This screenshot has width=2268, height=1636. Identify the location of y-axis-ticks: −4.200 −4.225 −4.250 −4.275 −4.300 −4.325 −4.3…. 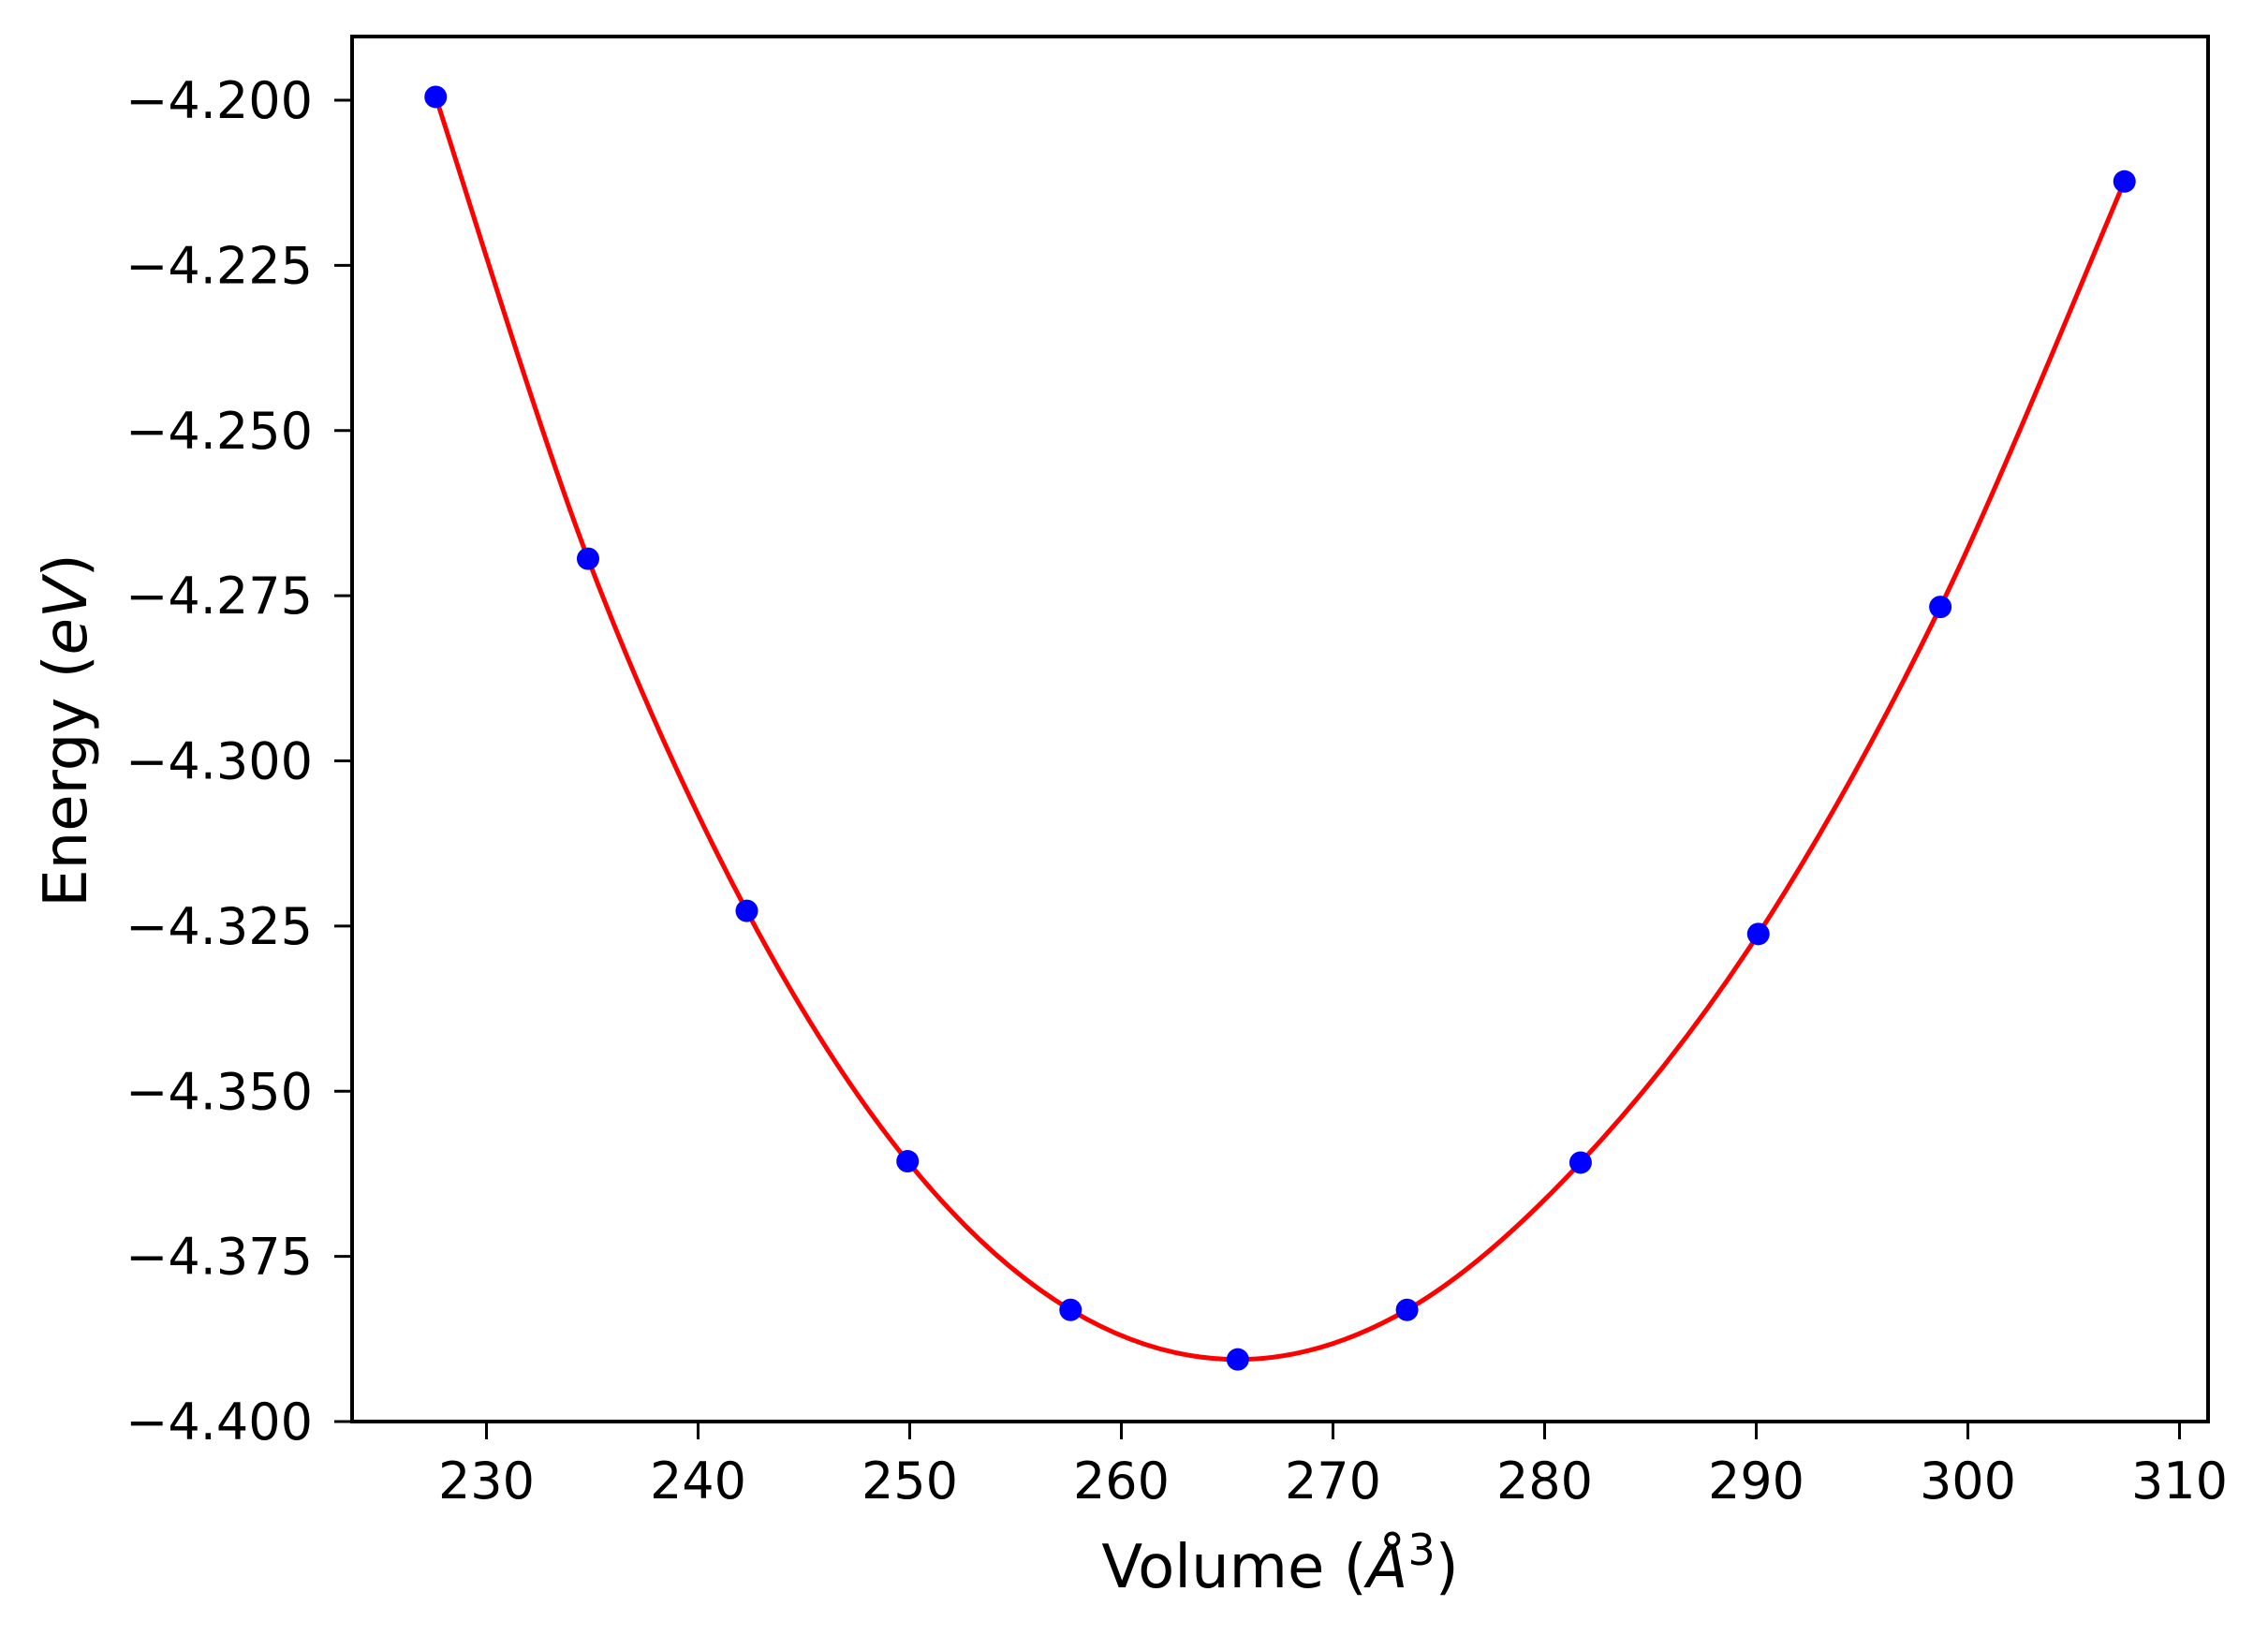
(238, 761).